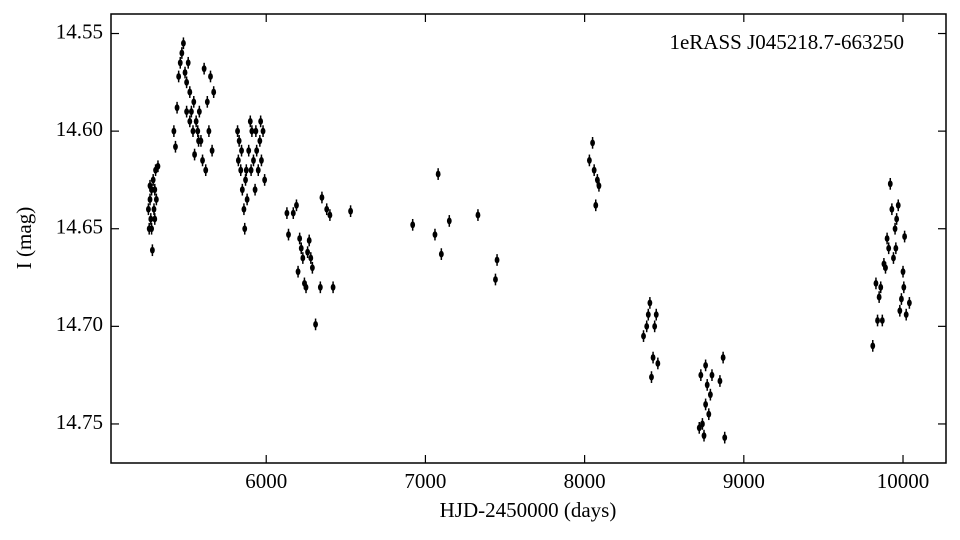 This screenshot has height=540, width=960. Describe the element at coordinates (79, 227) in the screenshot. I see `y-tick-label: 14.65` at that location.